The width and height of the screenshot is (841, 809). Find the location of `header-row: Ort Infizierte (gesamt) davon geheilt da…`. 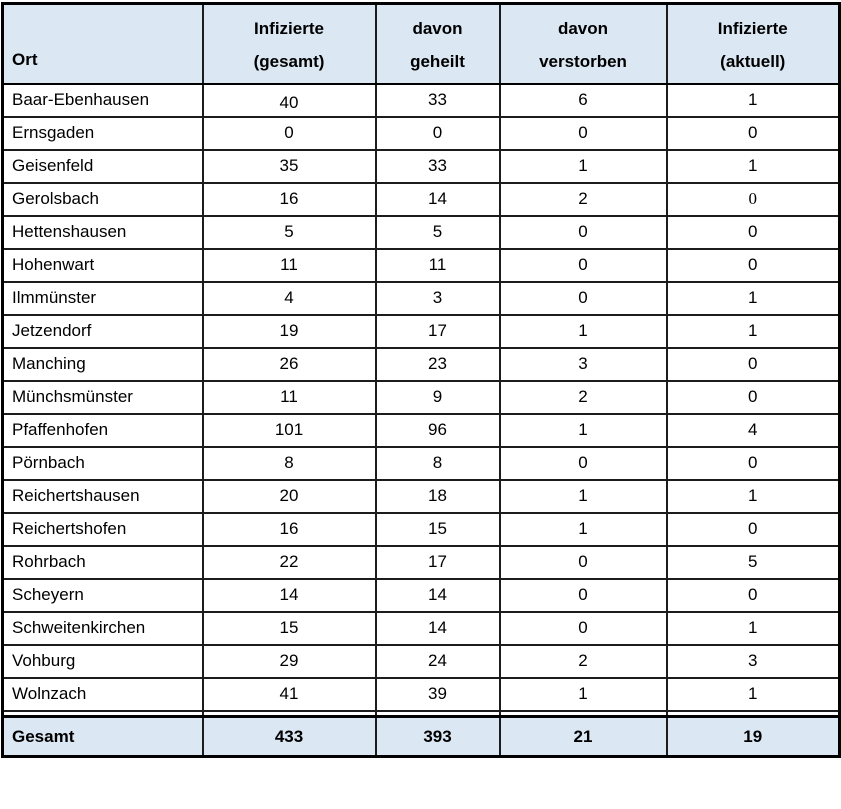

header-row: Ort Infizierte (gesamt) davon geheilt da… is located at coordinates (421, 43).